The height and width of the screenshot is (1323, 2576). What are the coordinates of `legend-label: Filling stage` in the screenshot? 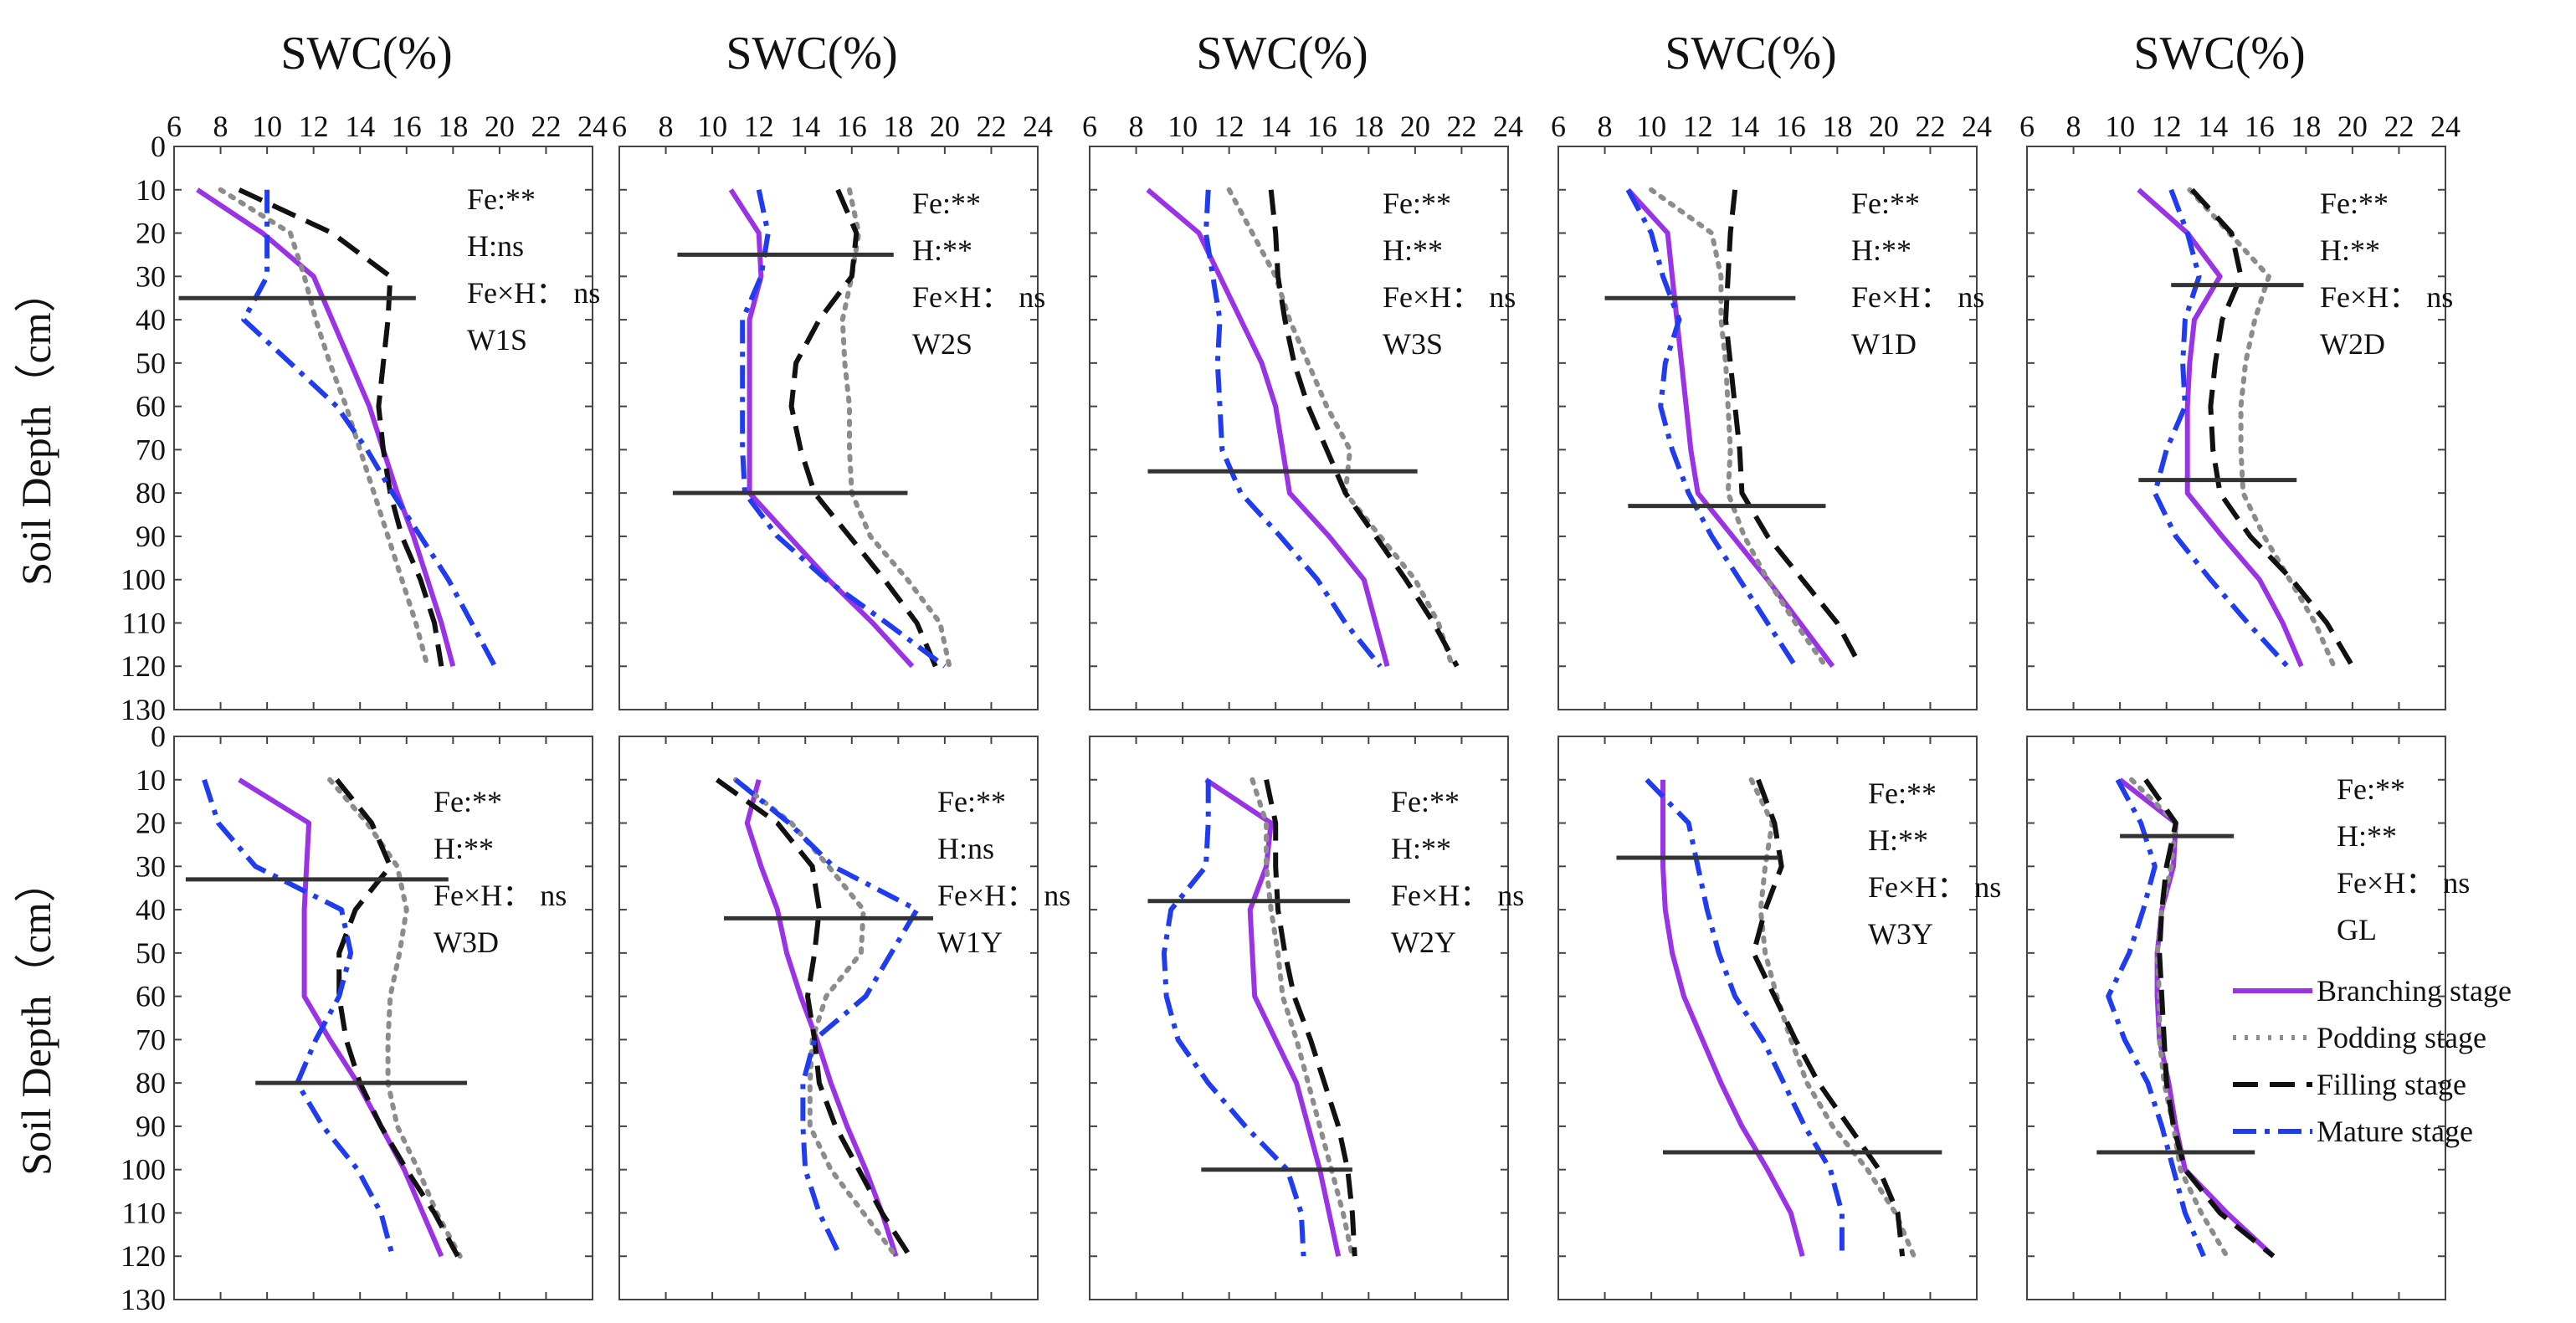 It's located at (2391, 1084).